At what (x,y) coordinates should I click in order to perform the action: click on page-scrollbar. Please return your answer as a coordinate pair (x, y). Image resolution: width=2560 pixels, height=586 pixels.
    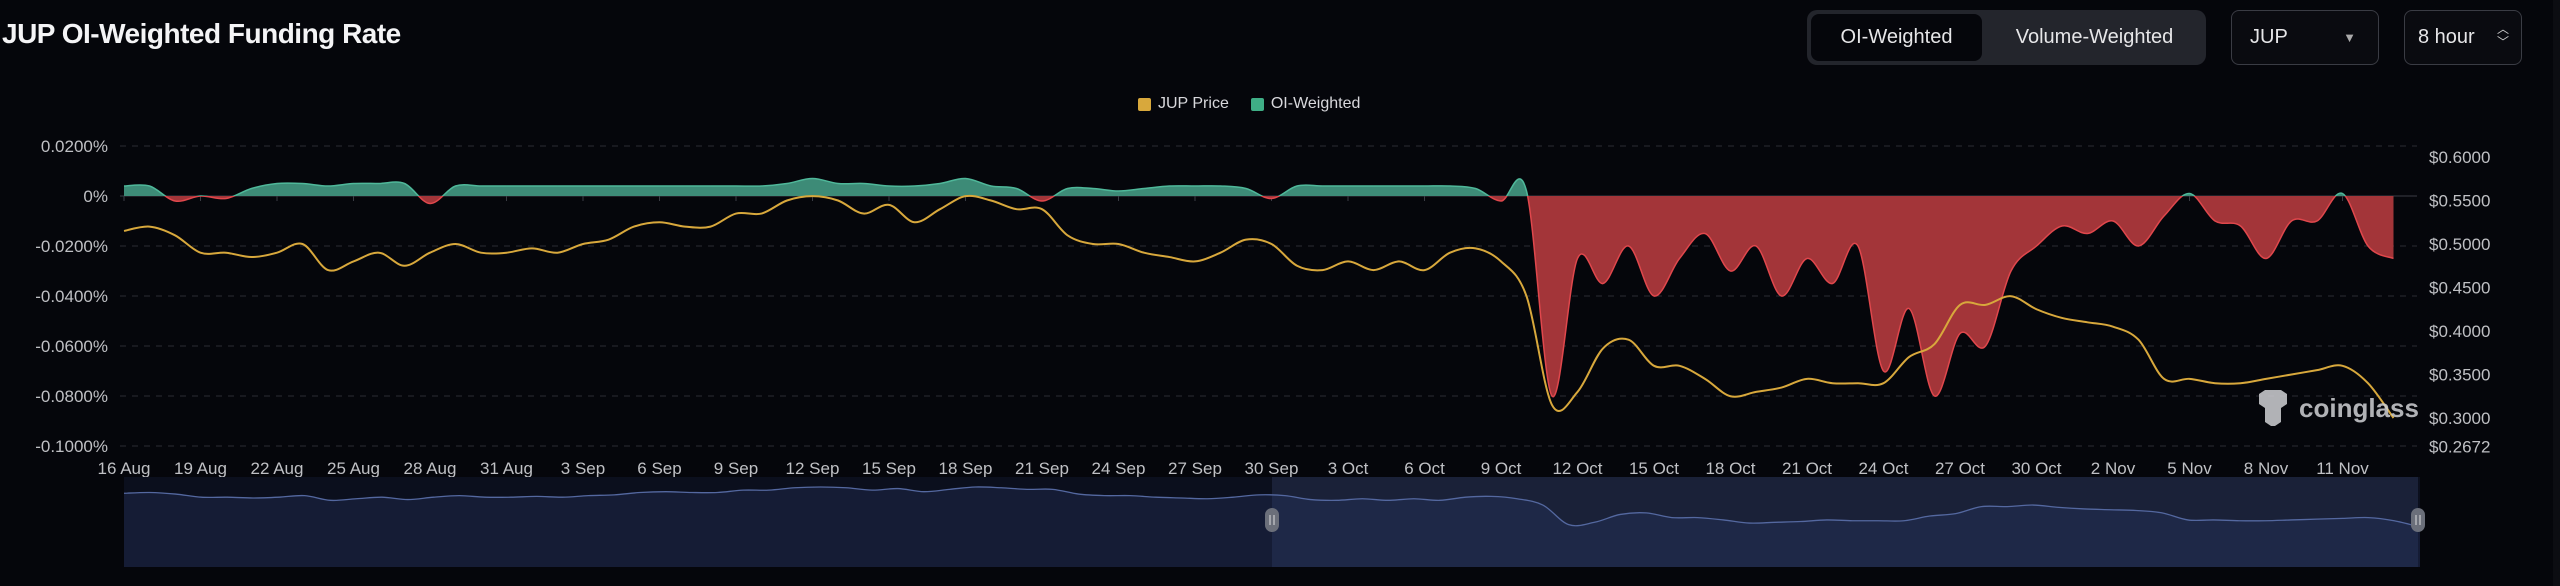
    Looking at the image, I should click on (2556, 293).